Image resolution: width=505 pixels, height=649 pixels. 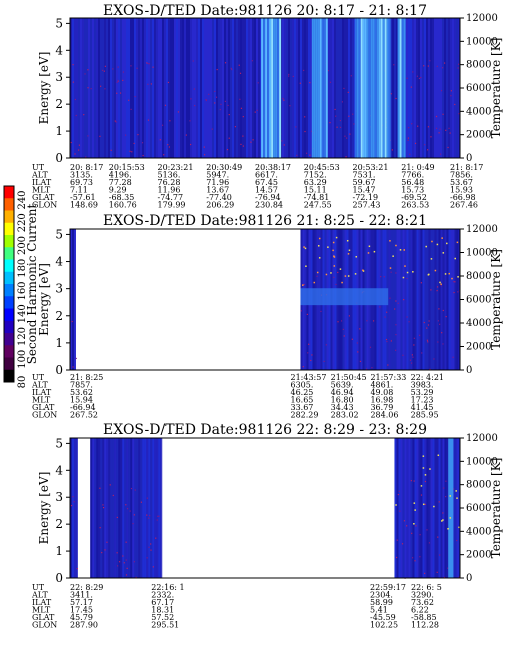 I want to click on y-tick-label: 5, so click(x=59, y=443).